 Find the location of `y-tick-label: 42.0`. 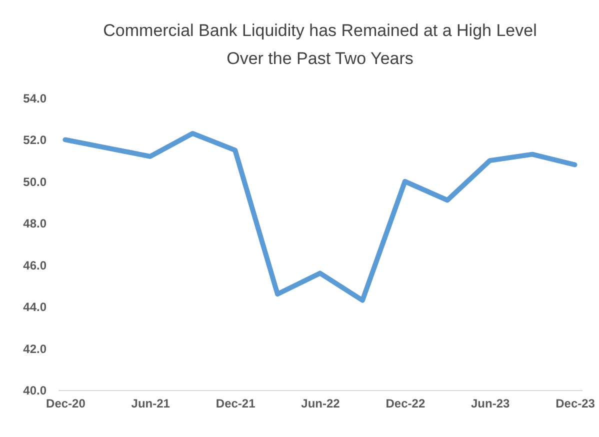

y-tick-label: 42.0 is located at coordinates (35, 349).